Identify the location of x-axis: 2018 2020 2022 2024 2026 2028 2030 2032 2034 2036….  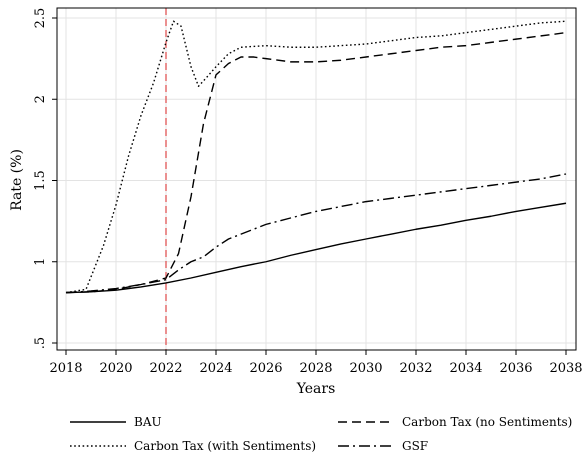
(316, 363).